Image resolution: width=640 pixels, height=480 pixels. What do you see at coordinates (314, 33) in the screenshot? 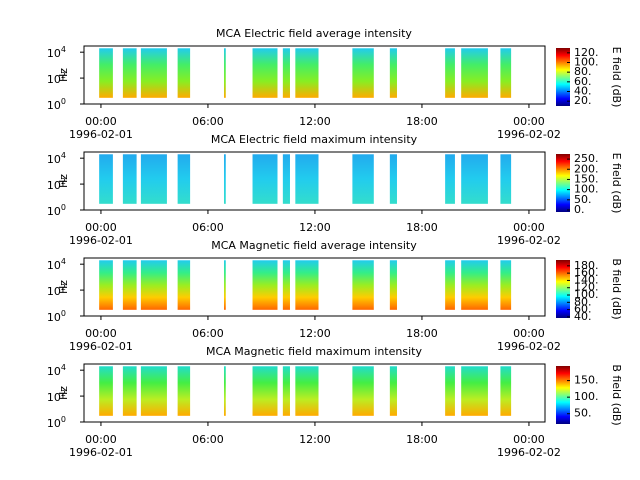
I see `panel-title: MCA Electric field average intensity` at bounding box center [314, 33].